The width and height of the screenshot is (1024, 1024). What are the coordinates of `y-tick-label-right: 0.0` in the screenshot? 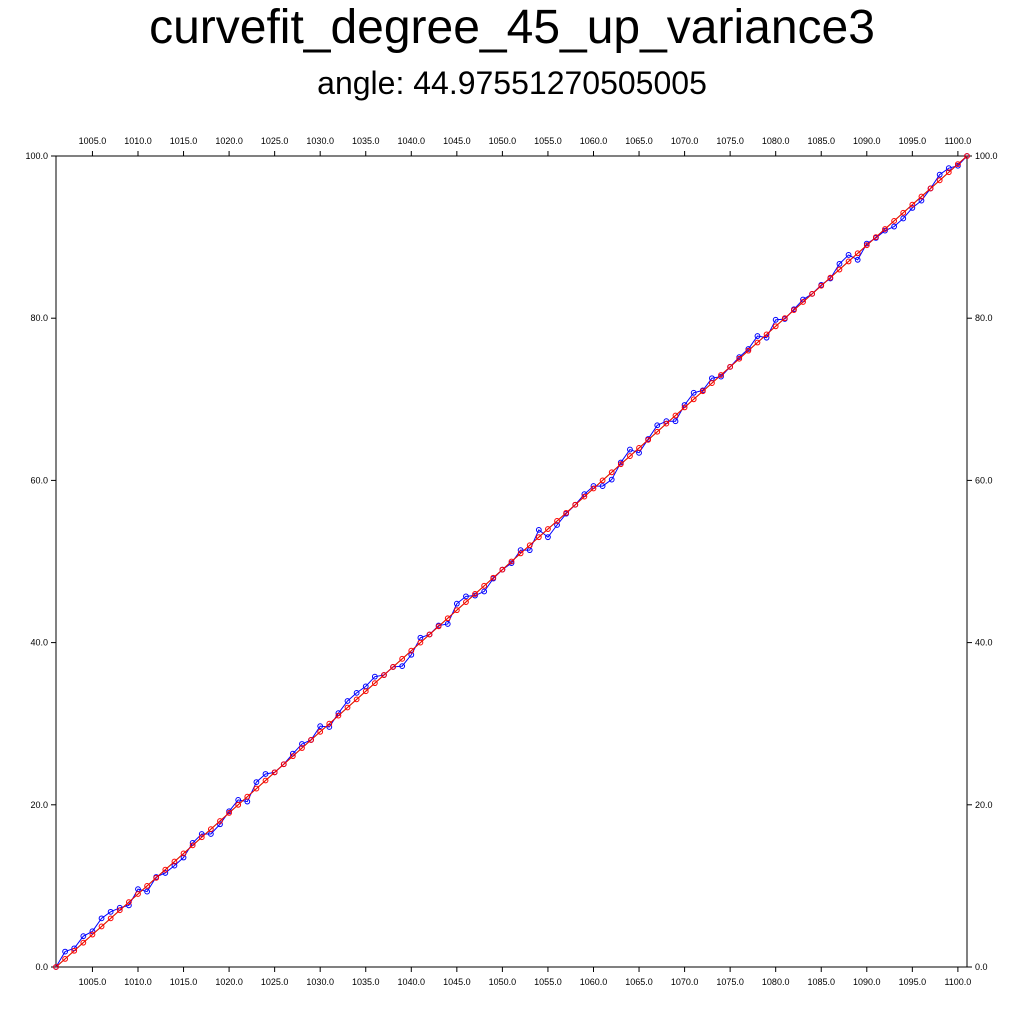 It's located at (981, 967).